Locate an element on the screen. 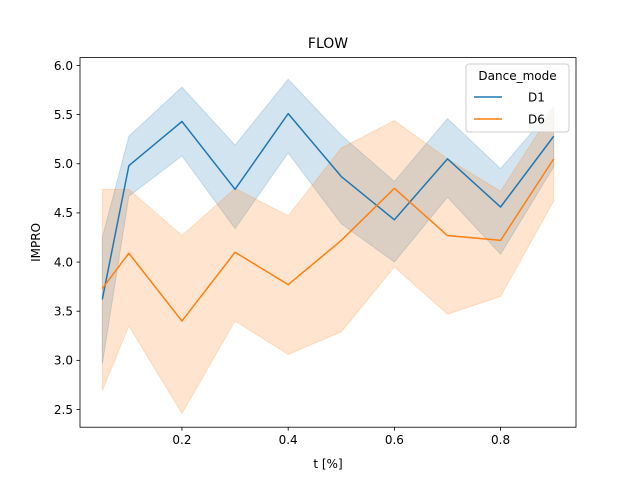 This screenshot has height=480, width=640. x-axis-ticks: 0.2 0.4 0.6 0.8 is located at coordinates (341, 437).